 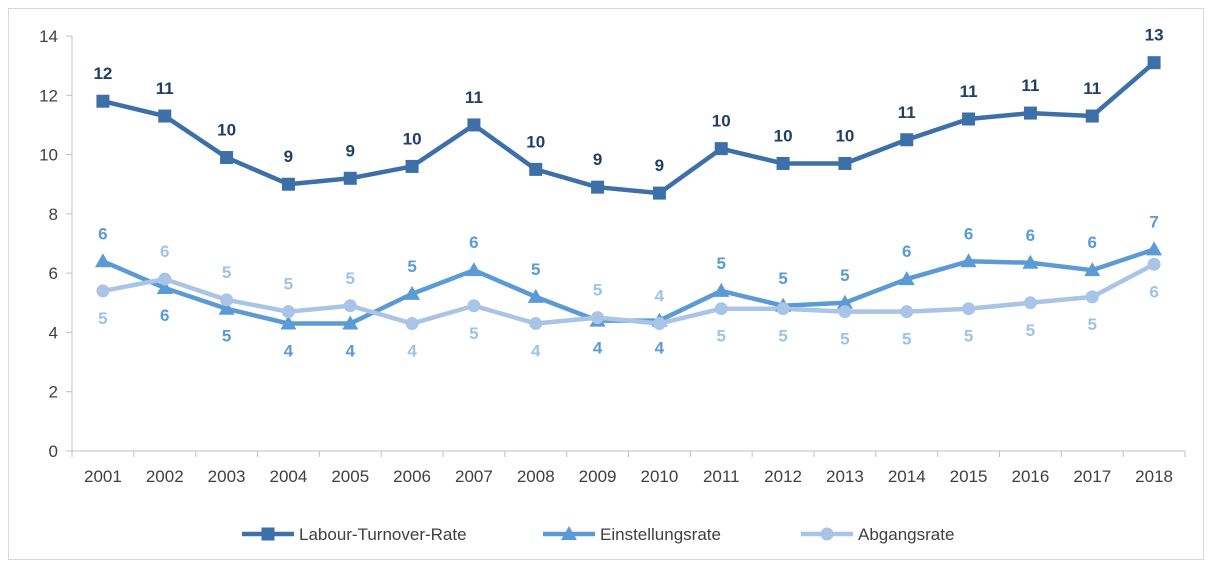 I want to click on x-tick-label: 2007, so click(x=474, y=476).